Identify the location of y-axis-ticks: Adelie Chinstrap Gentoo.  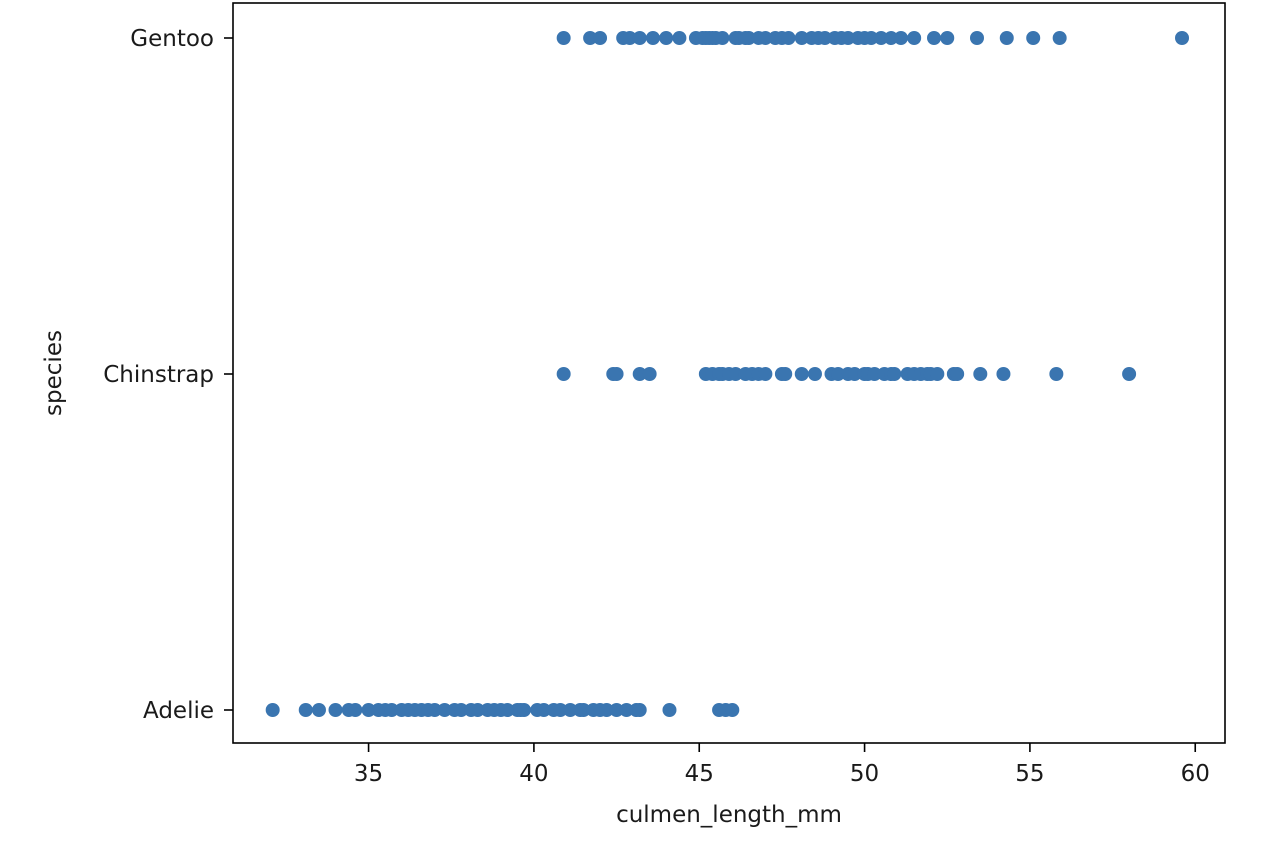
(168, 375).